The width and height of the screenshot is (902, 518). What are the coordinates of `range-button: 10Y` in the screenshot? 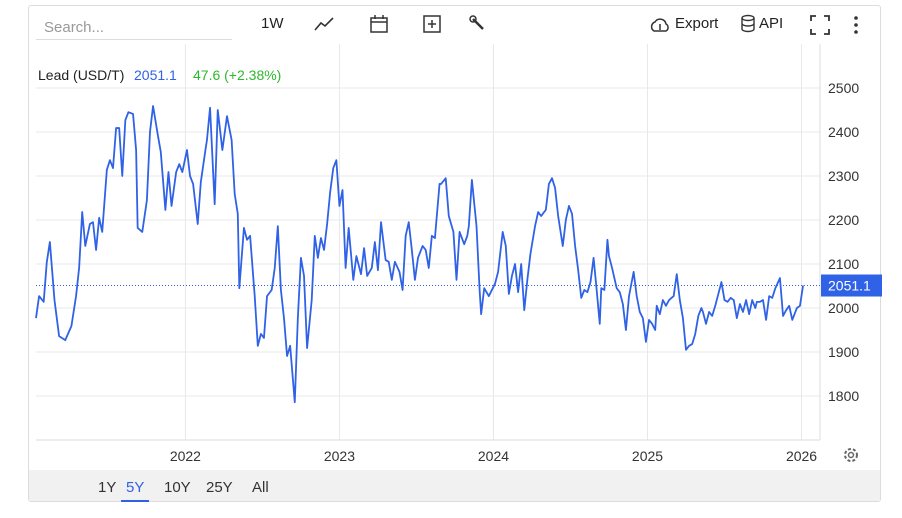 It's located at (177, 487).